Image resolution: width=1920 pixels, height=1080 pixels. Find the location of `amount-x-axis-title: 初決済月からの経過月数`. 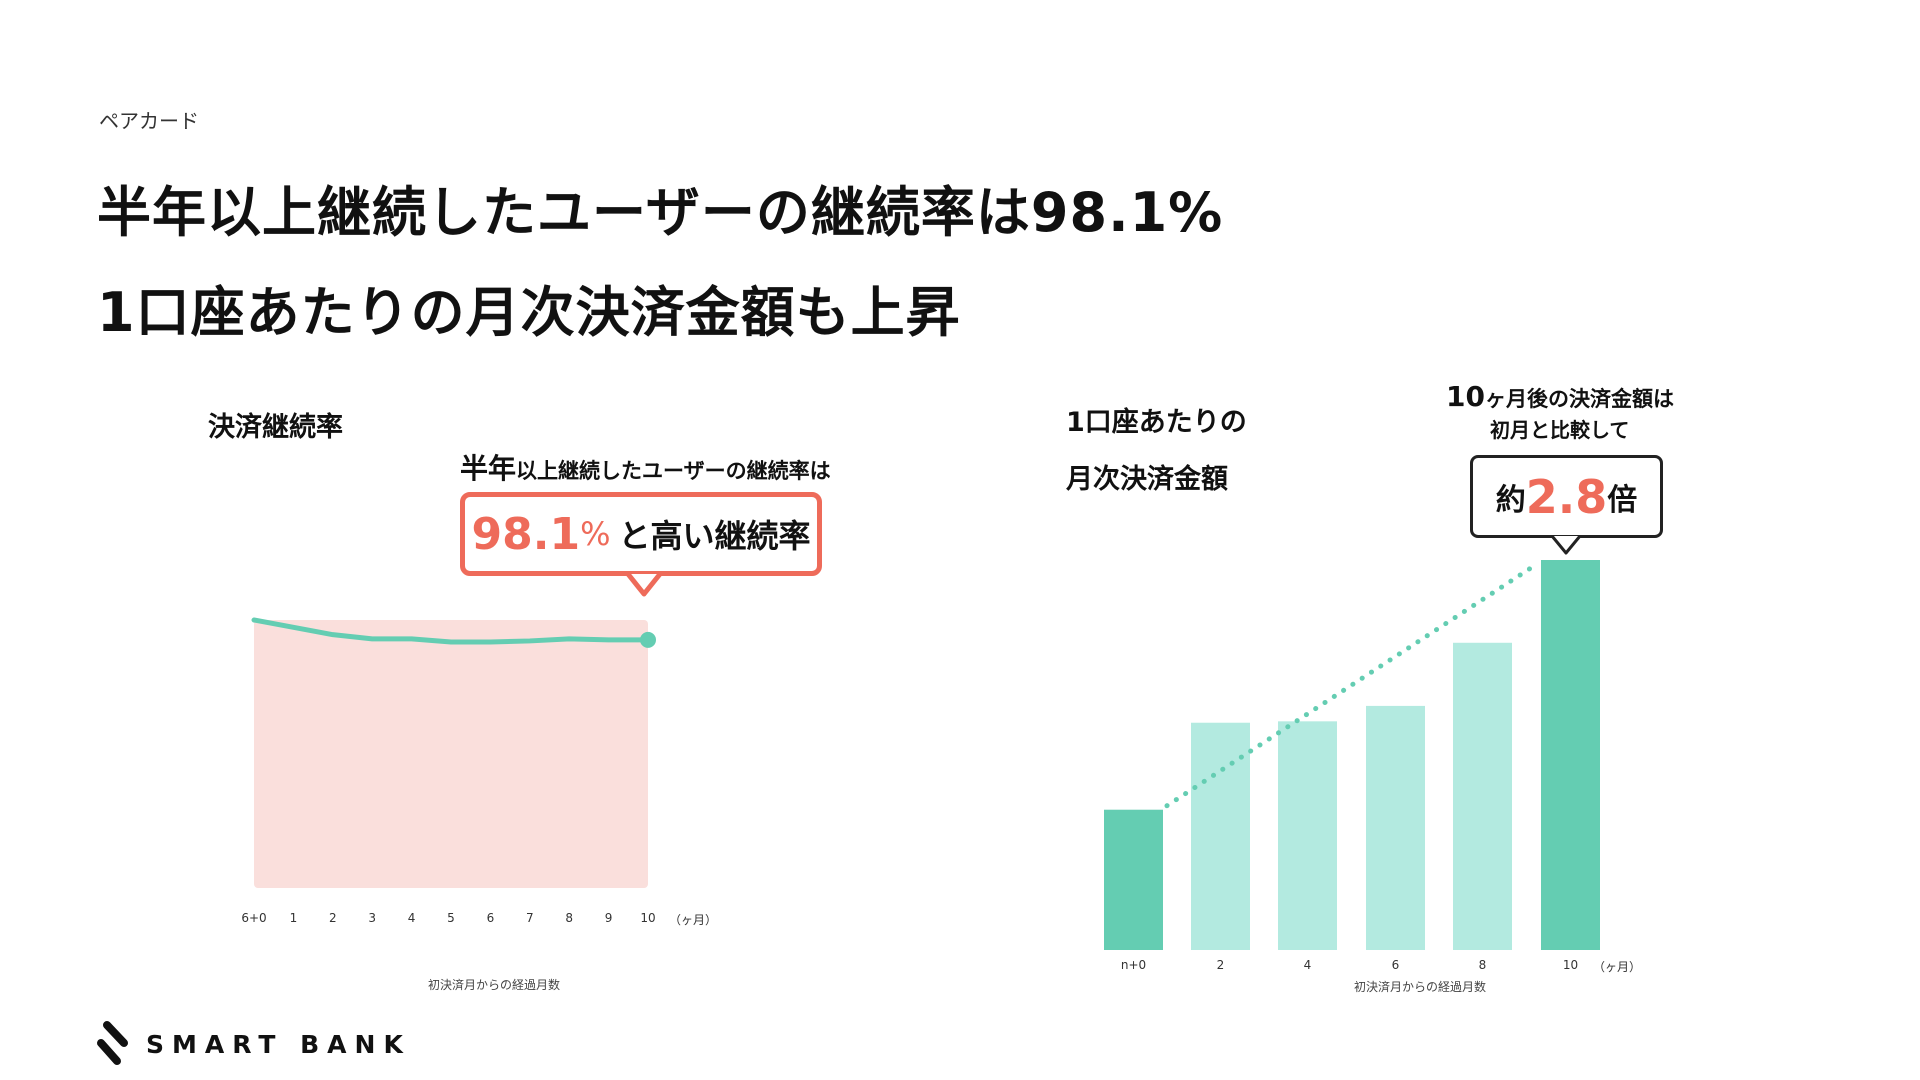

amount-x-axis-title: 初決済月からの経過月数 is located at coordinates (1420, 987).